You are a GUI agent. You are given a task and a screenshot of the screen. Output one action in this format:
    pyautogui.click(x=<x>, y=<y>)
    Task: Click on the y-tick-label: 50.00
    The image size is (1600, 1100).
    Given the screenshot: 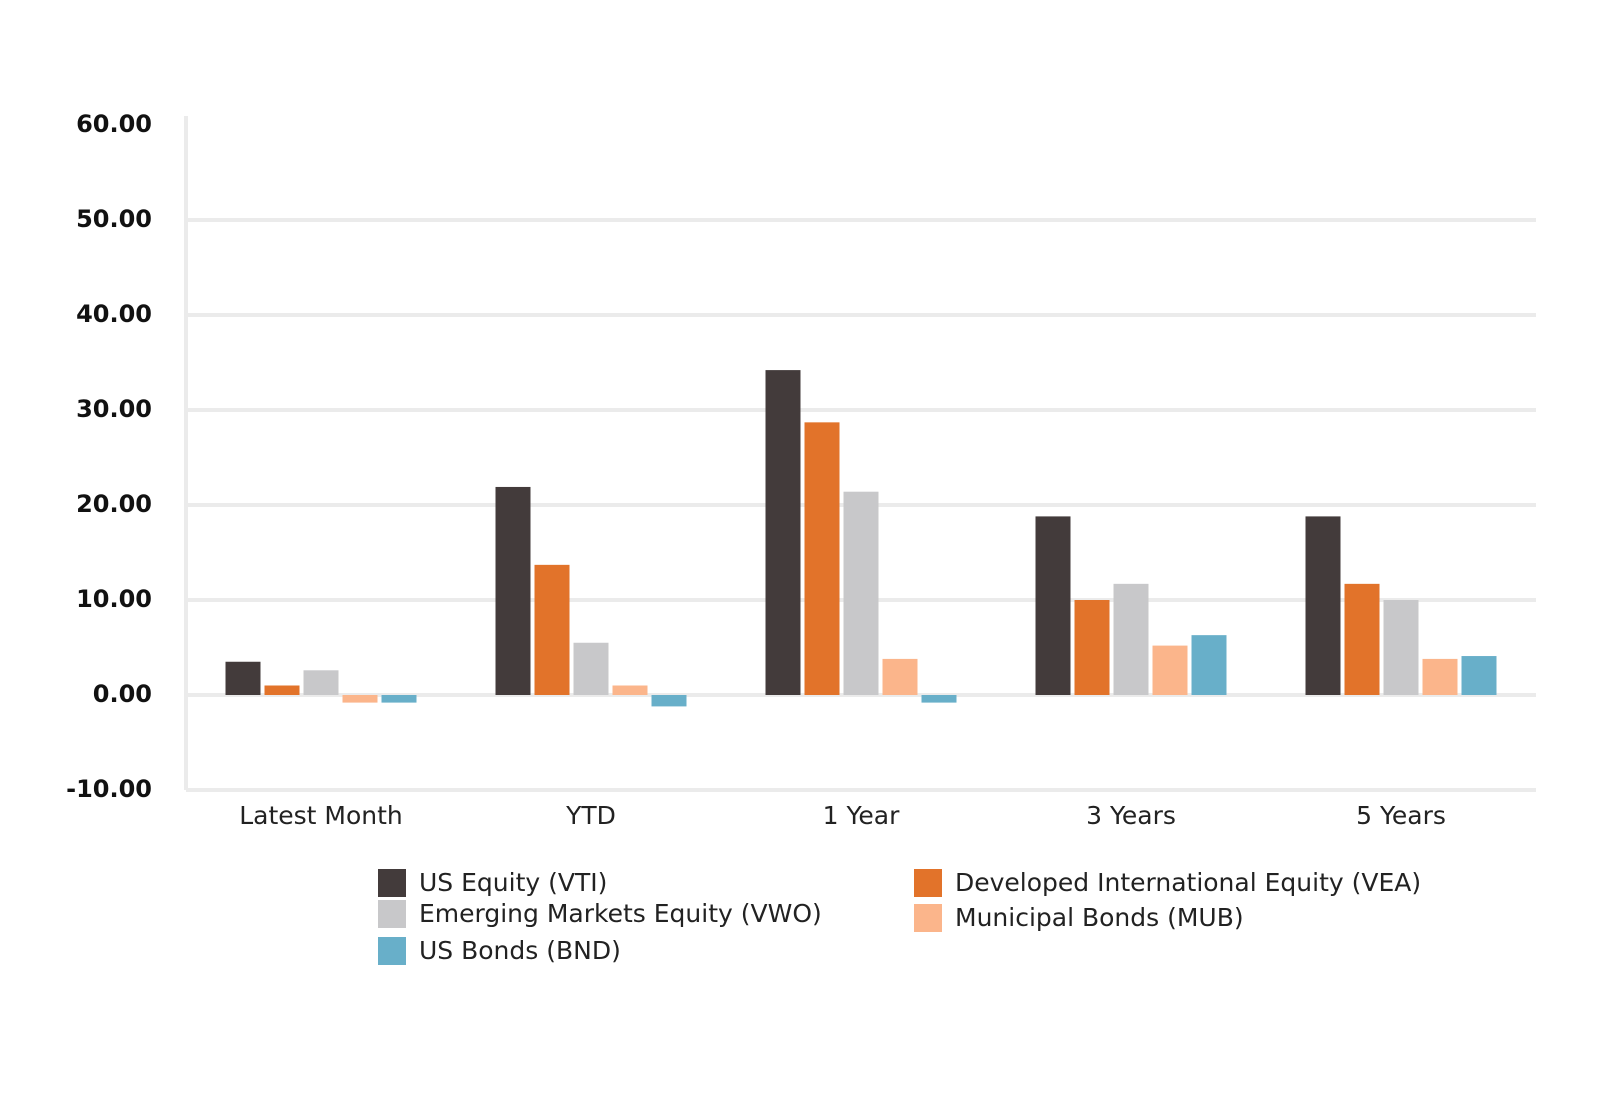 What is the action you would take?
    pyautogui.click(x=114, y=219)
    